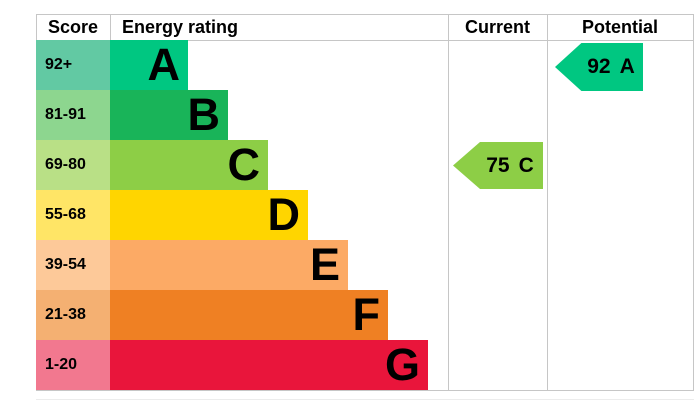  I want to click on potential-rating-value: 92, so click(599, 66).